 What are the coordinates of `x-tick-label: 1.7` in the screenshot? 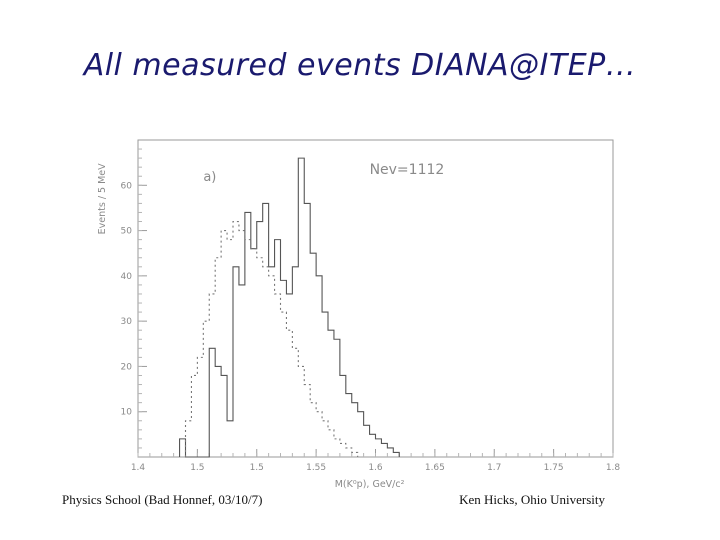 It's located at (494, 468).